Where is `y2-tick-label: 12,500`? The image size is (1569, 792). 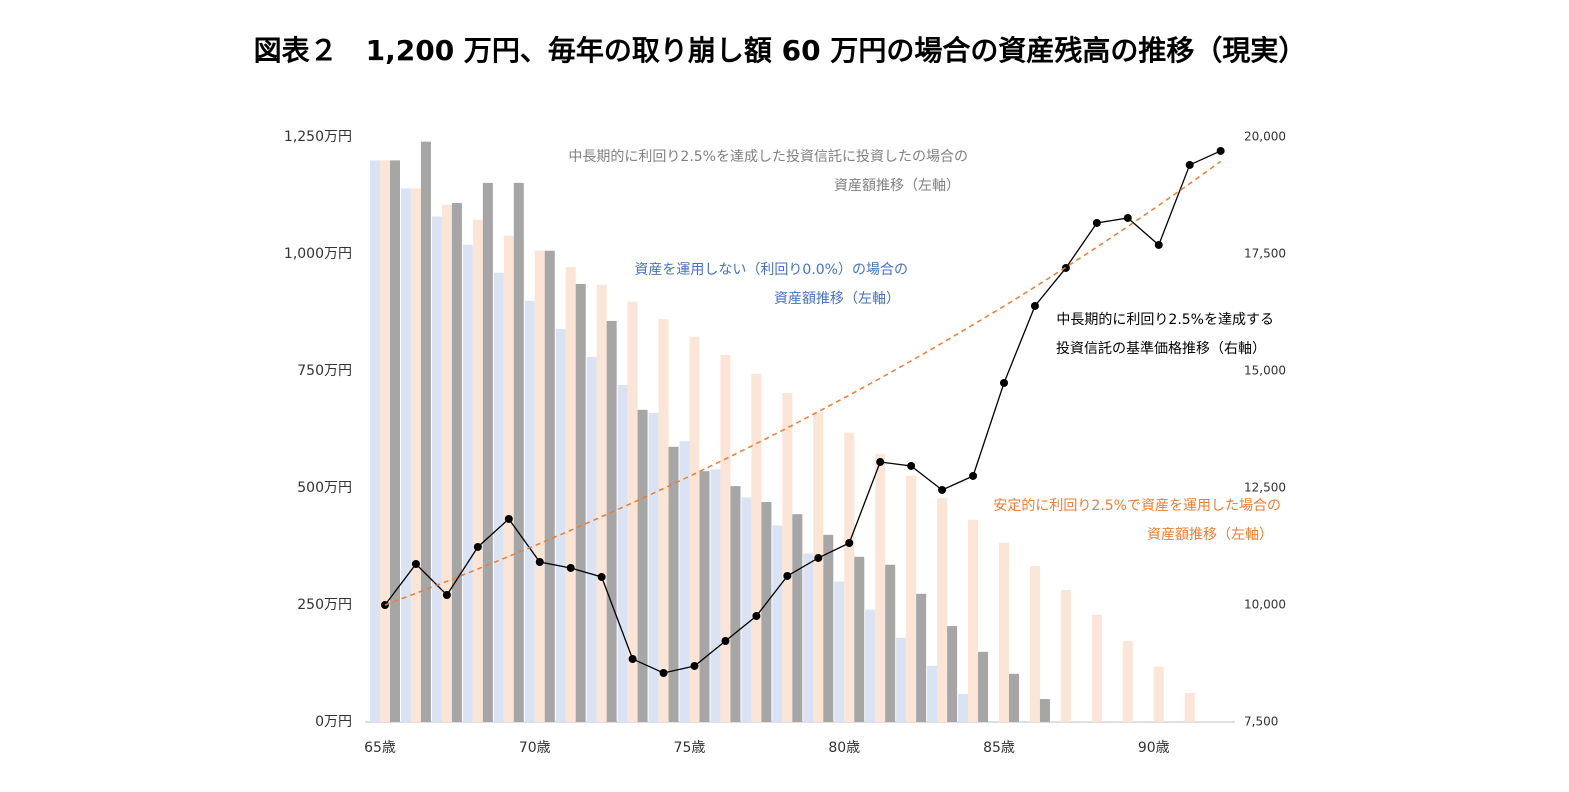 y2-tick-label: 12,500 is located at coordinates (1265, 488).